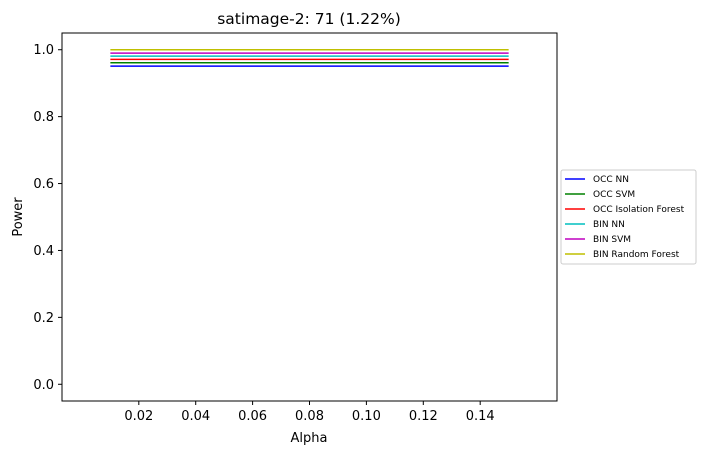  I want to click on y-tick-label: 0.2, so click(43, 318).